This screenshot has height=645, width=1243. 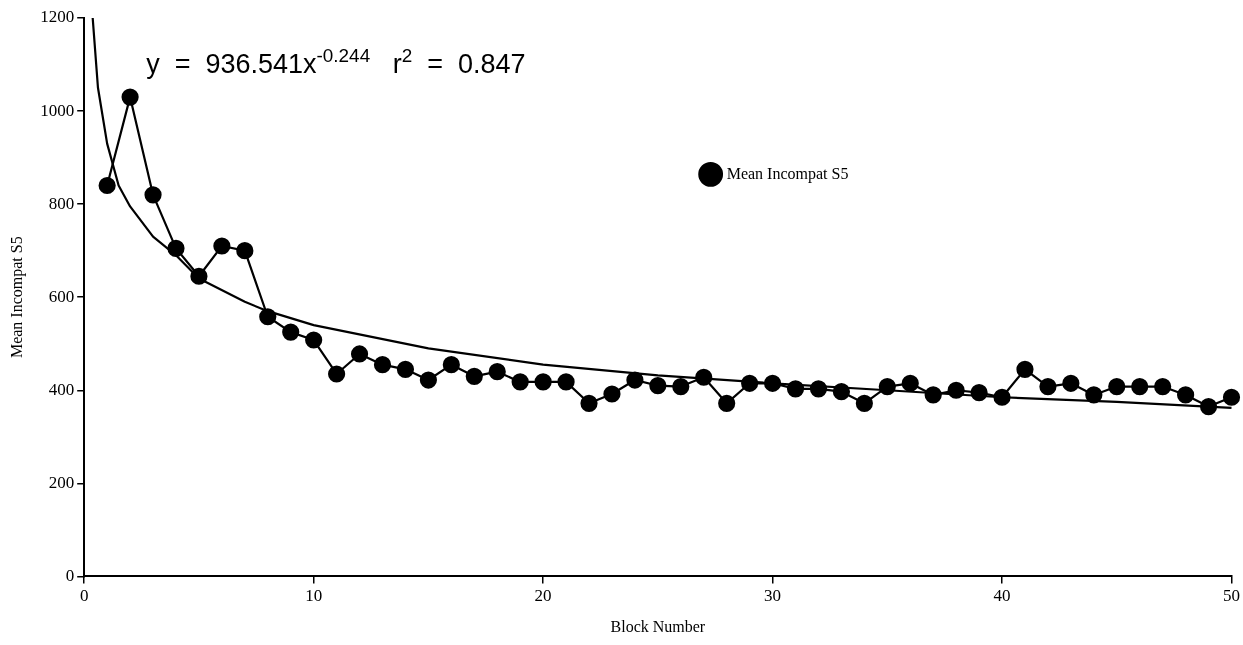 I want to click on x-tick-label: 10, so click(x=314, y=596).